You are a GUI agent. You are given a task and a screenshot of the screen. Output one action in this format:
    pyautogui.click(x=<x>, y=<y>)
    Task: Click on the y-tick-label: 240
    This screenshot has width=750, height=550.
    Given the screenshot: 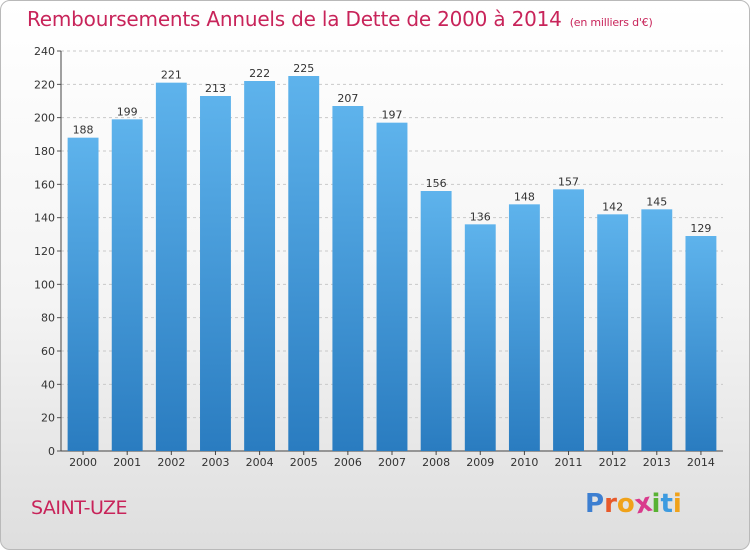 What is the action you would take?
    pyautogui.click(x=44, y=51)
    